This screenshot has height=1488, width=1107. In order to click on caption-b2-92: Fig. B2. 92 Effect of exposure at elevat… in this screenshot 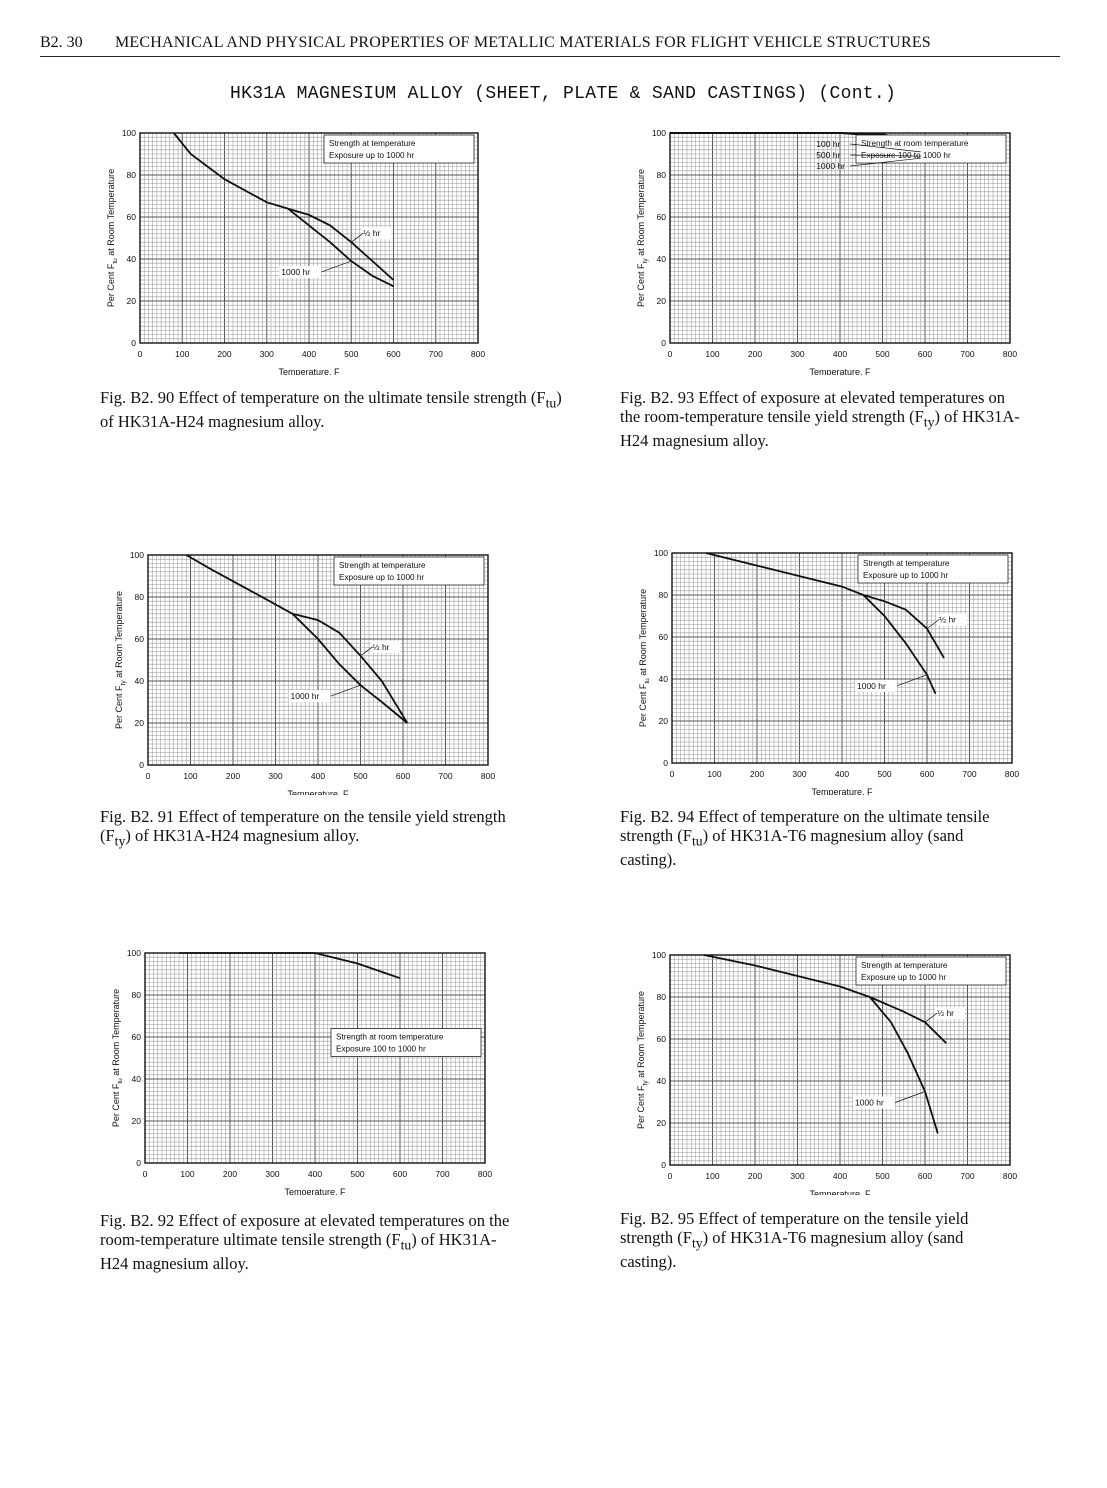, I will do `click(305, 1242)`.